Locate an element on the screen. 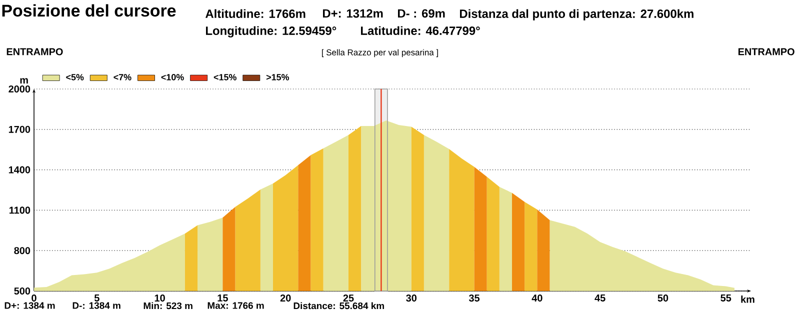 The image size is (800, 324). text: Min: 523 m is located at coordinates (168, 306).